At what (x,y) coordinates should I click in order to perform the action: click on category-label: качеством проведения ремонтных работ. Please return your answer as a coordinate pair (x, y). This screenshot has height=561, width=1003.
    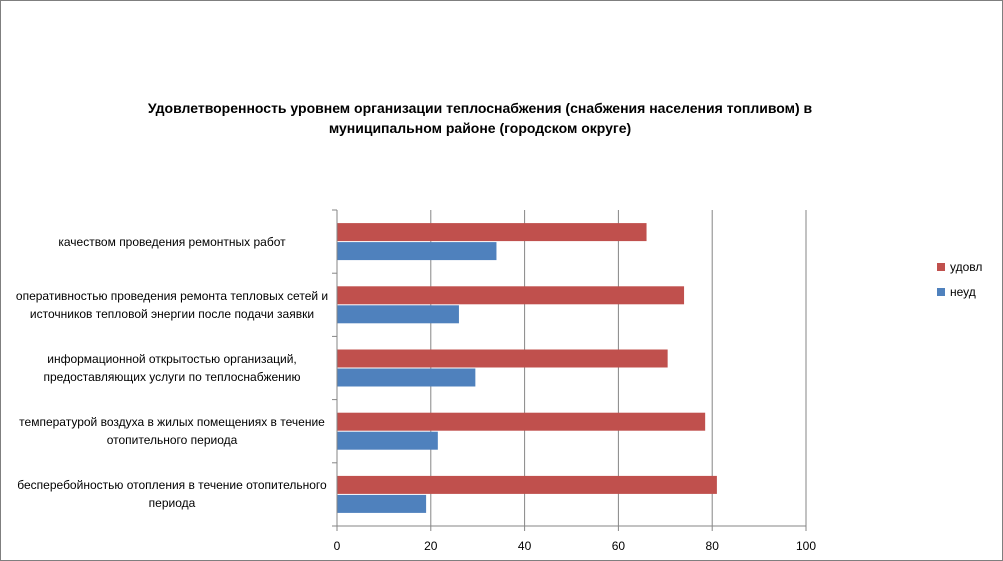
    Looking at the image, I should click on (172, 241).